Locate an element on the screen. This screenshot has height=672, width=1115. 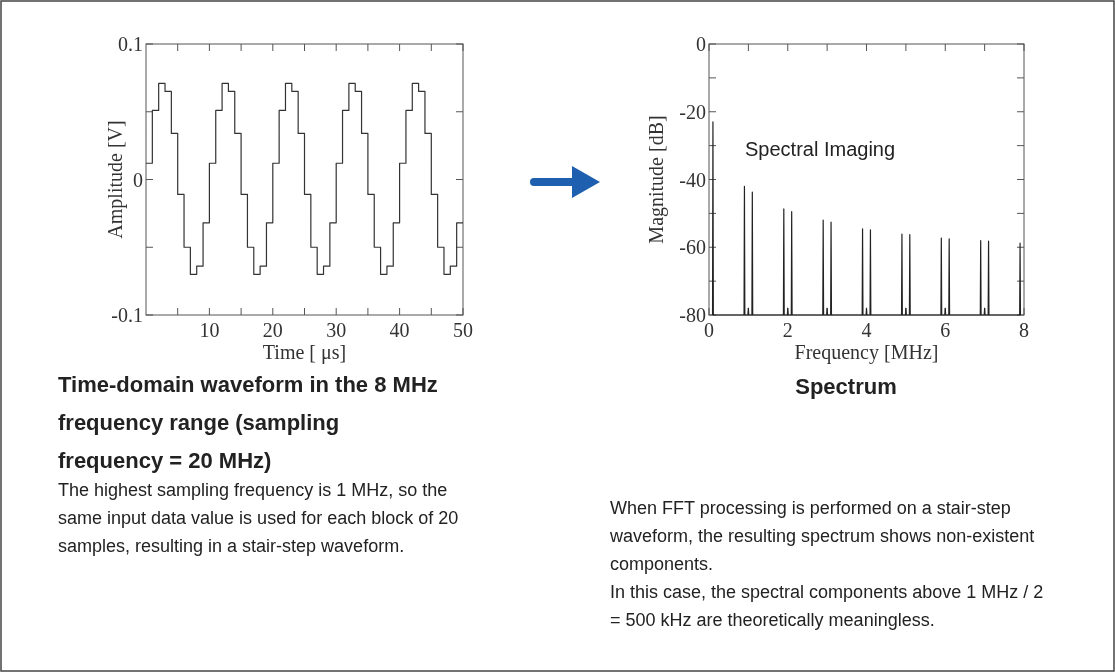
x-tick-label: 50 is located at coordinates (463, 330).